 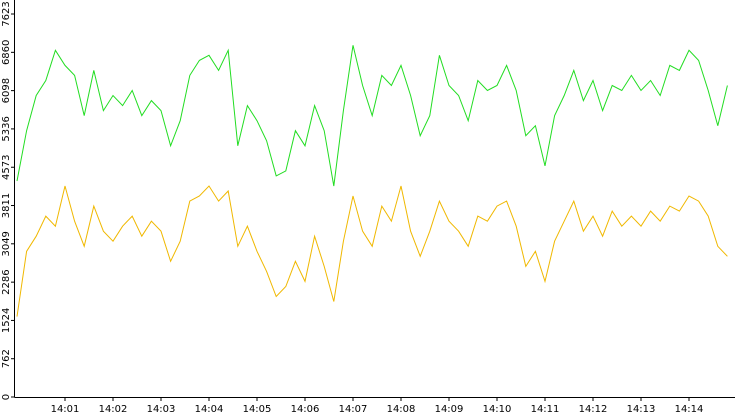 What do you see at coordinates (689, 409) in the screenshot?
I see `x-tick-label: 14:14` at bounding box center [689, 409].